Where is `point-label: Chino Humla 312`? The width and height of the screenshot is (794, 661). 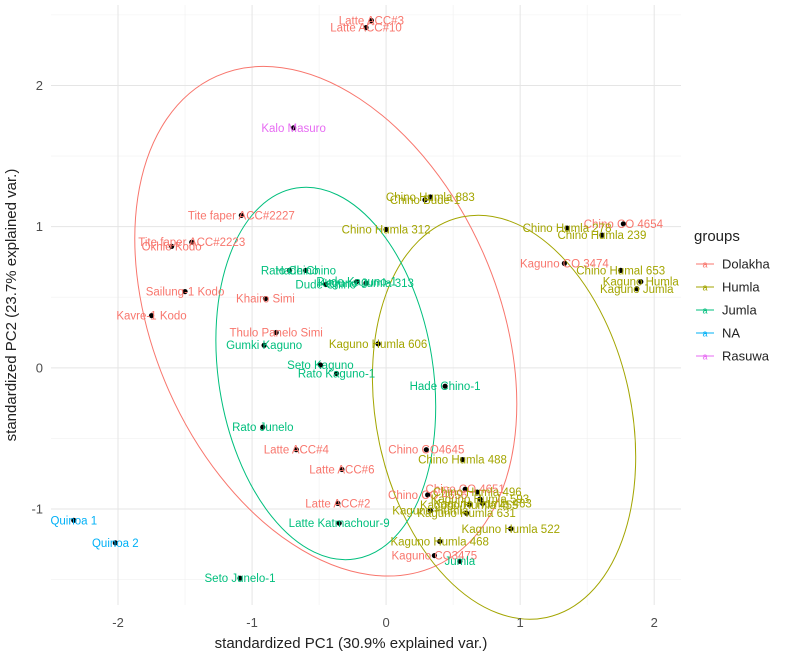
point-label: Chino Humla 312 is located at coordinates (386, 230).